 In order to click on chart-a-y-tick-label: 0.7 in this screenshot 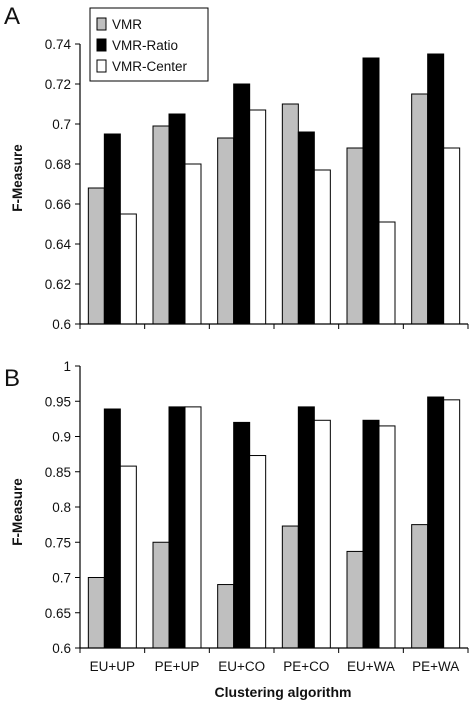, I will do `click(61, 124)`.